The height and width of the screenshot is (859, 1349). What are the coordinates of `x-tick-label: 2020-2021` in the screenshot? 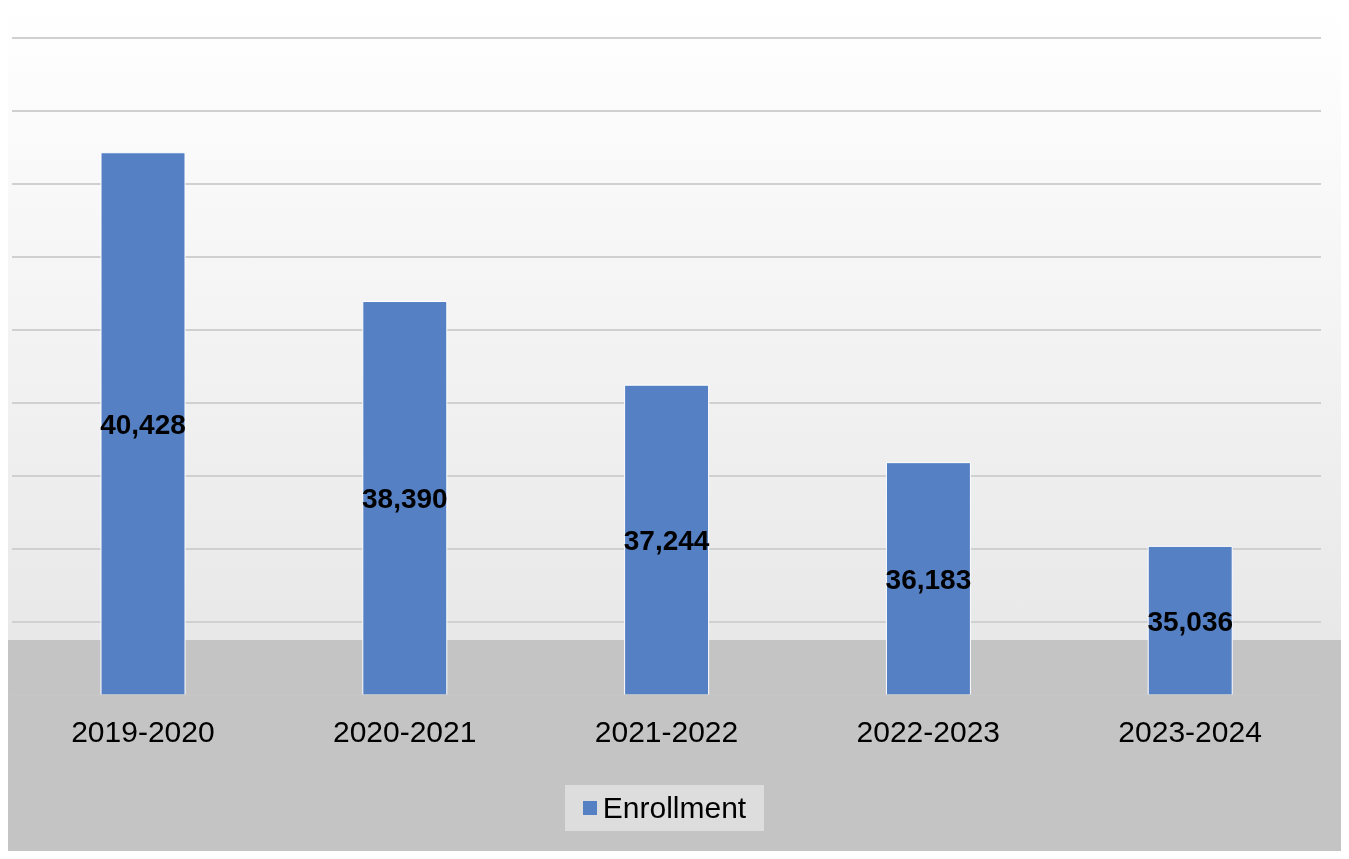 It's located at (404, 732).